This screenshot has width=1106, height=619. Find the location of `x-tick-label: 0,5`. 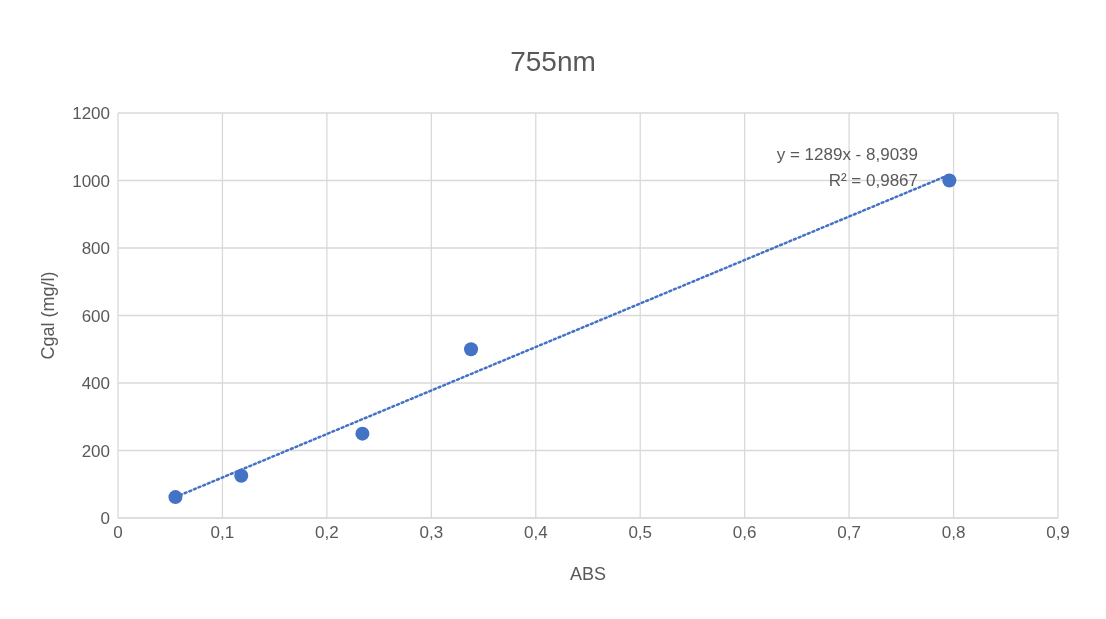

x-tick-label: 0,5 is located at coordinates (640, 533).